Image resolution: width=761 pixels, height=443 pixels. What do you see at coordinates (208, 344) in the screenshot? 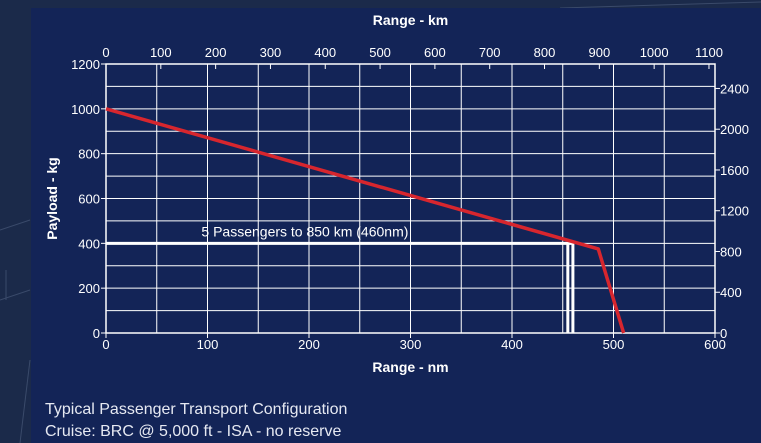
I see `x-tick-label: 100` at bounding box center [208, 344].